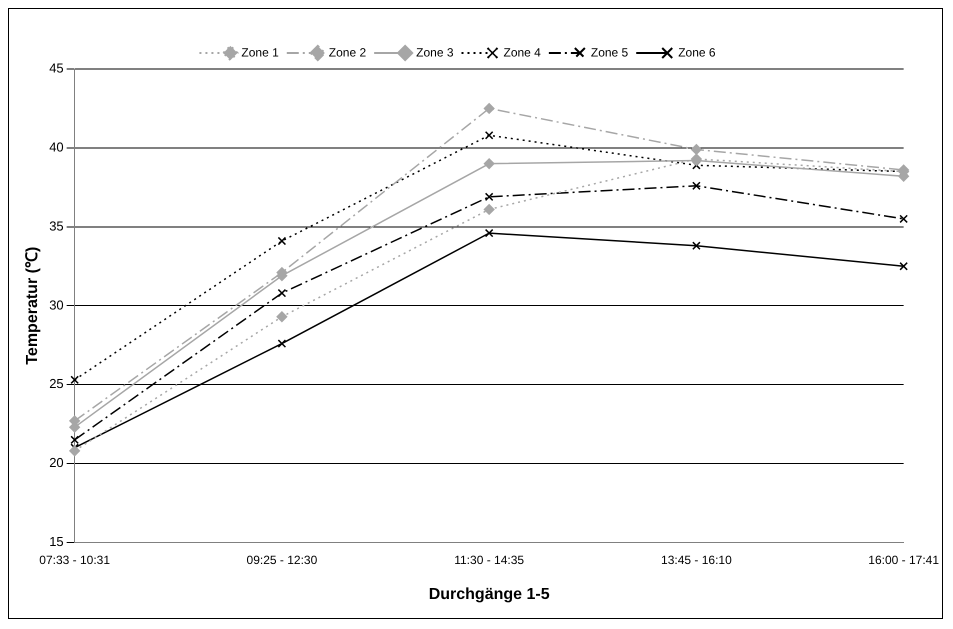 The width and height of the screenshot is (953, 629). I want to click on legend-label: Zone 1, so click(260, 52).